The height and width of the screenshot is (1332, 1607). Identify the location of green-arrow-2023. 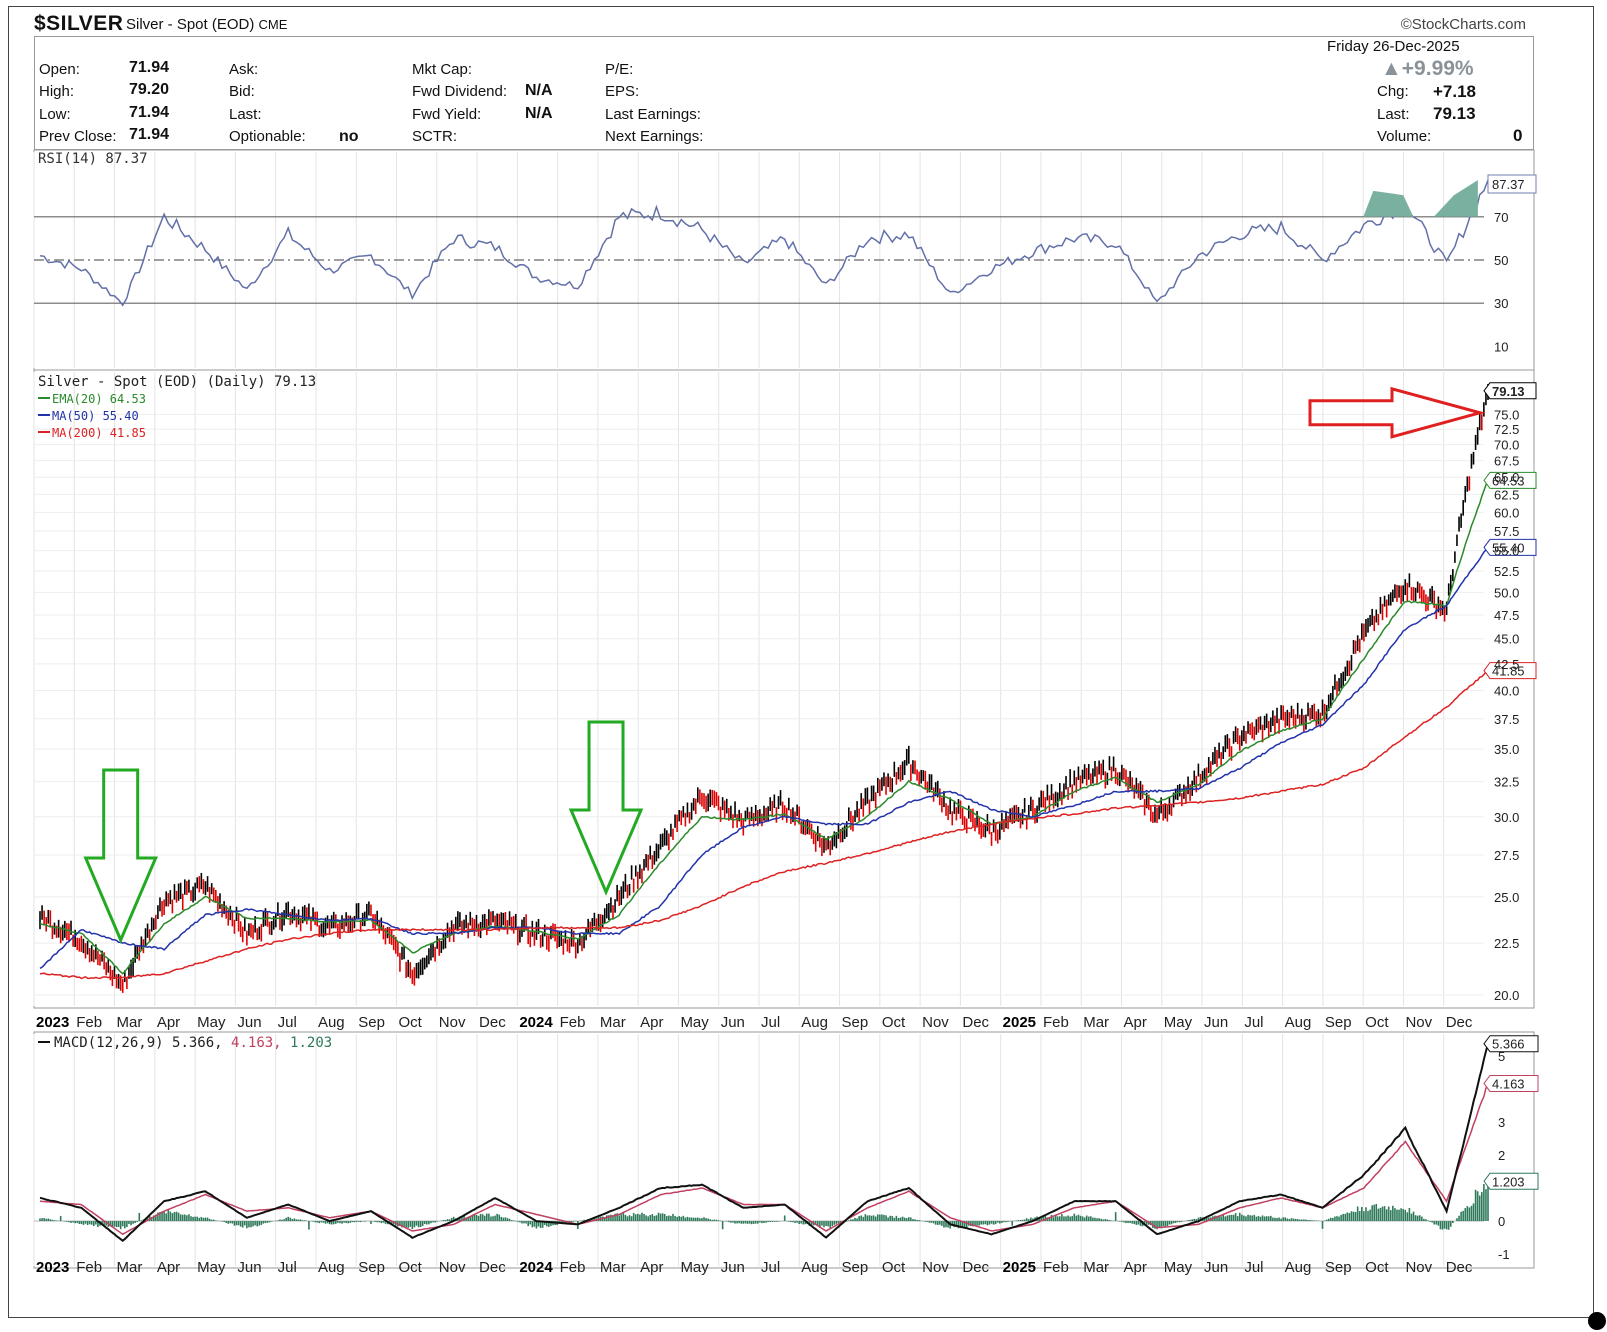
(120, 856).